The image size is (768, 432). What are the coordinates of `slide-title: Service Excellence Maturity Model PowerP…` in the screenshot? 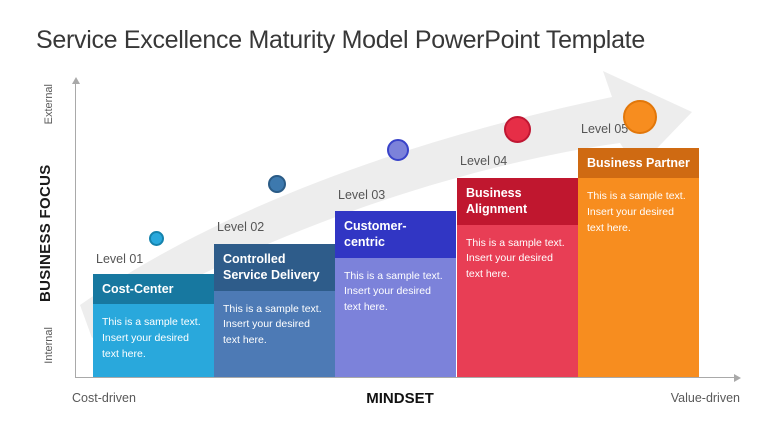 It's located at (340, 40).